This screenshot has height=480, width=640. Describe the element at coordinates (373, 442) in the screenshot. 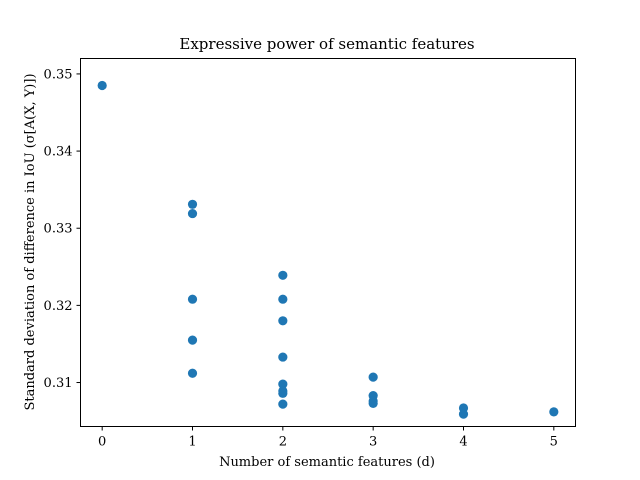

I see `x-tick-label: 3` at that location.